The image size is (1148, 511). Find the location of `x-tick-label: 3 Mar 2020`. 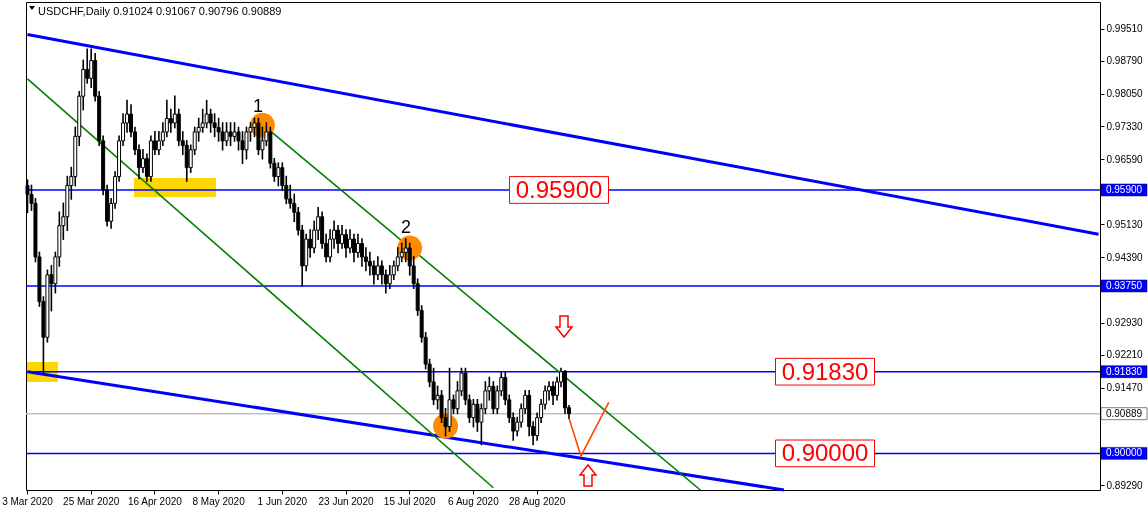

x-tick-label: 3 Mar 2020 is located at coordinates (28, 501).